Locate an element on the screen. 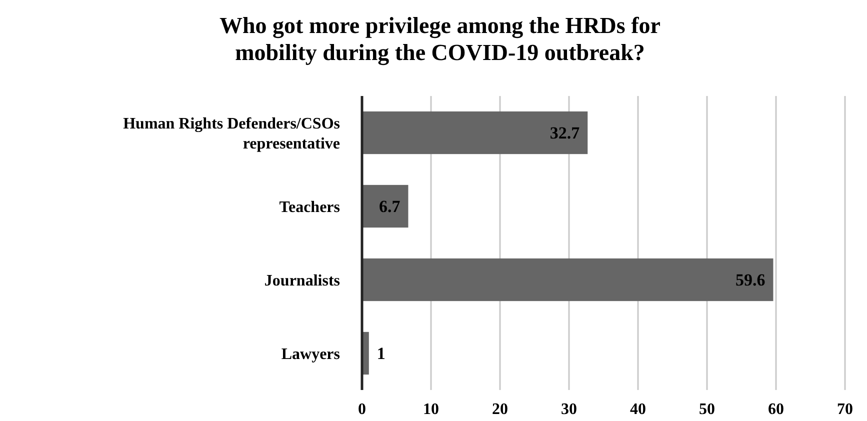  x-tick-label: 0 is located at coordinates (362, 409).